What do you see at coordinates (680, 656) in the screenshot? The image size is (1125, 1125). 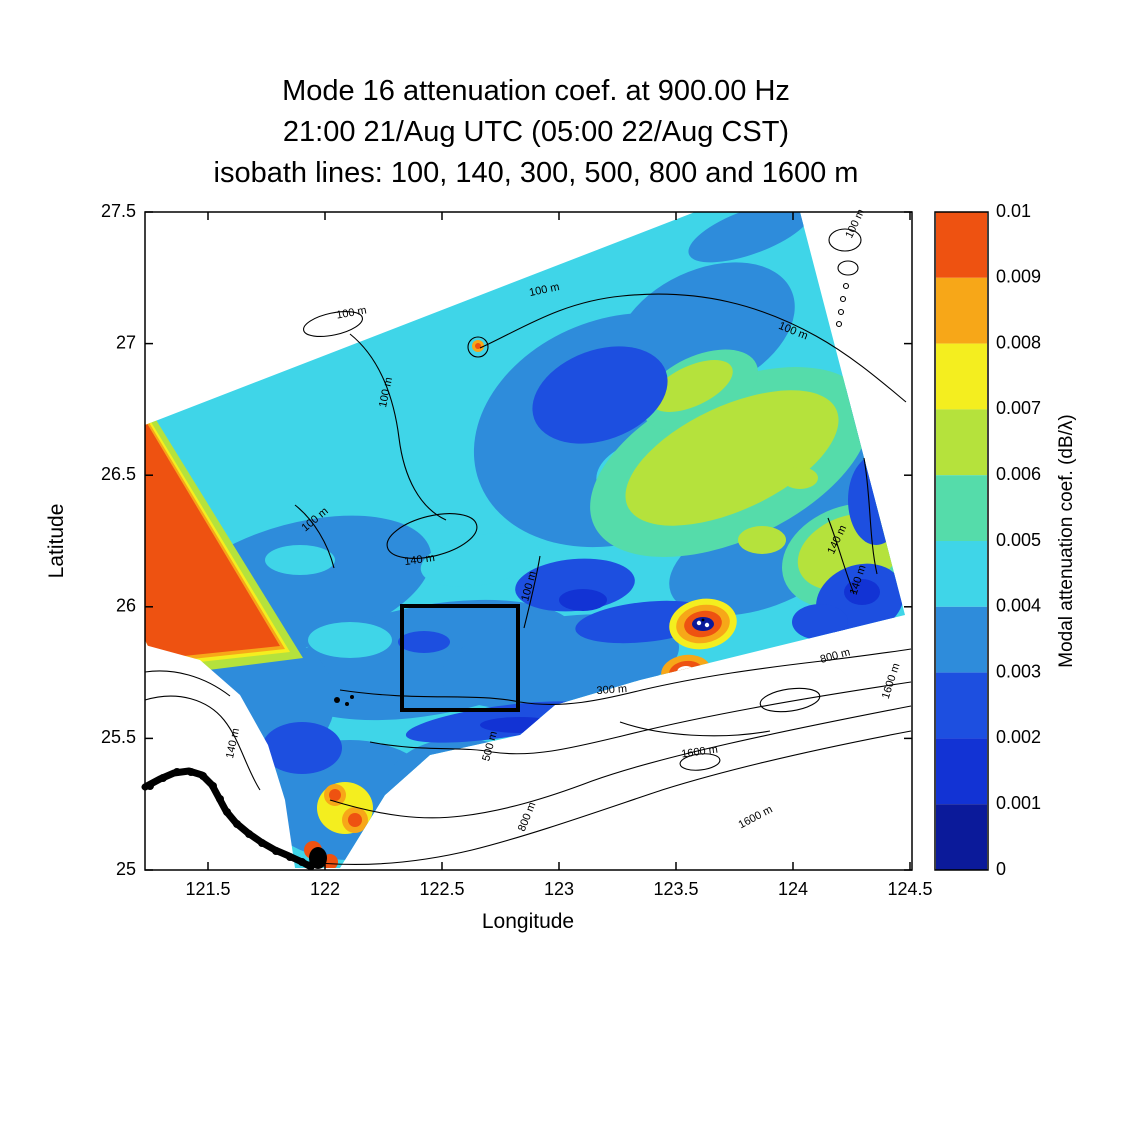 I see `field-deepest-blue-spots` at bounding box center [680, 656].